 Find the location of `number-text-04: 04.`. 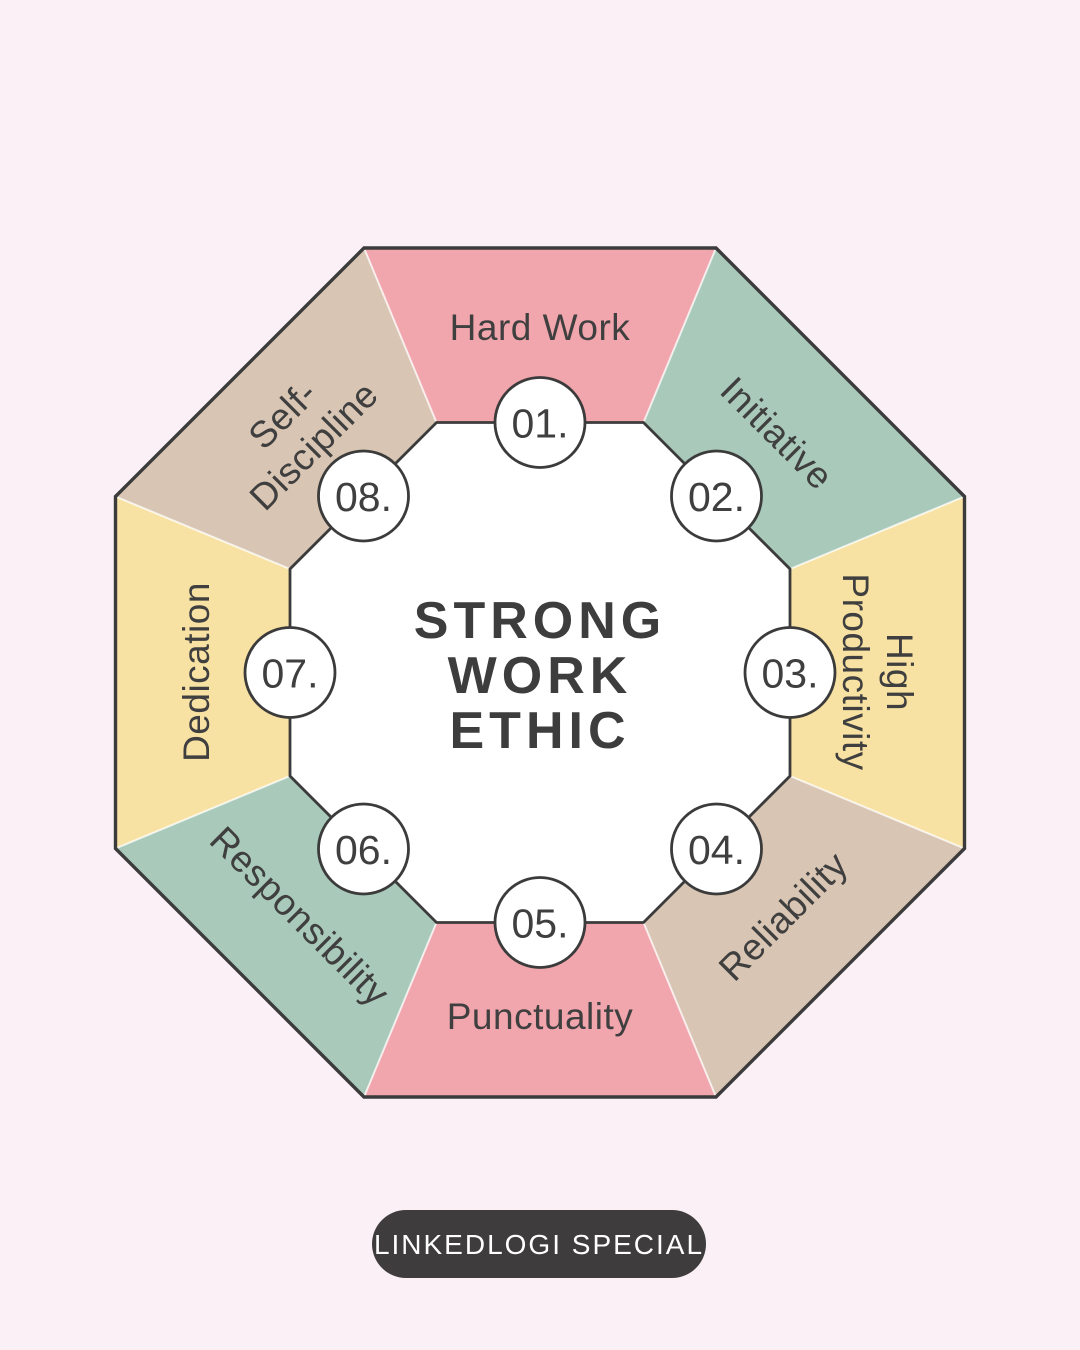

number-text-04: 04. is located at coordinates (716, 850).